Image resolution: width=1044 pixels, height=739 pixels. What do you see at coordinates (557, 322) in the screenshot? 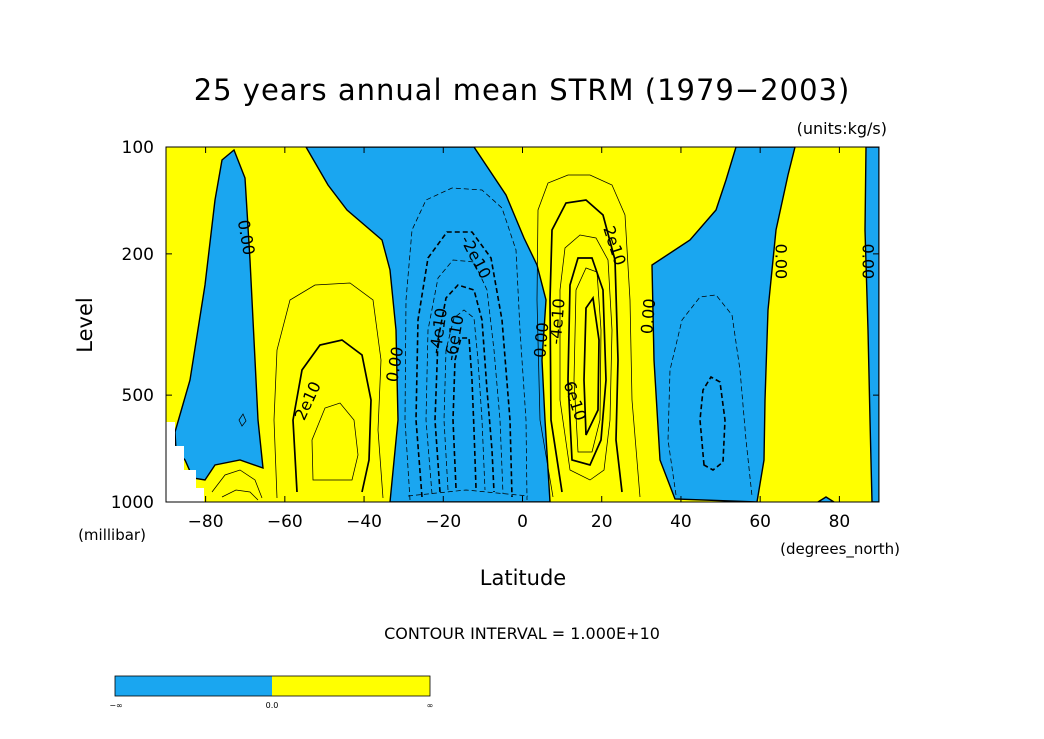
I see `contour-label: -4e10` at bounding box center [557, 322].